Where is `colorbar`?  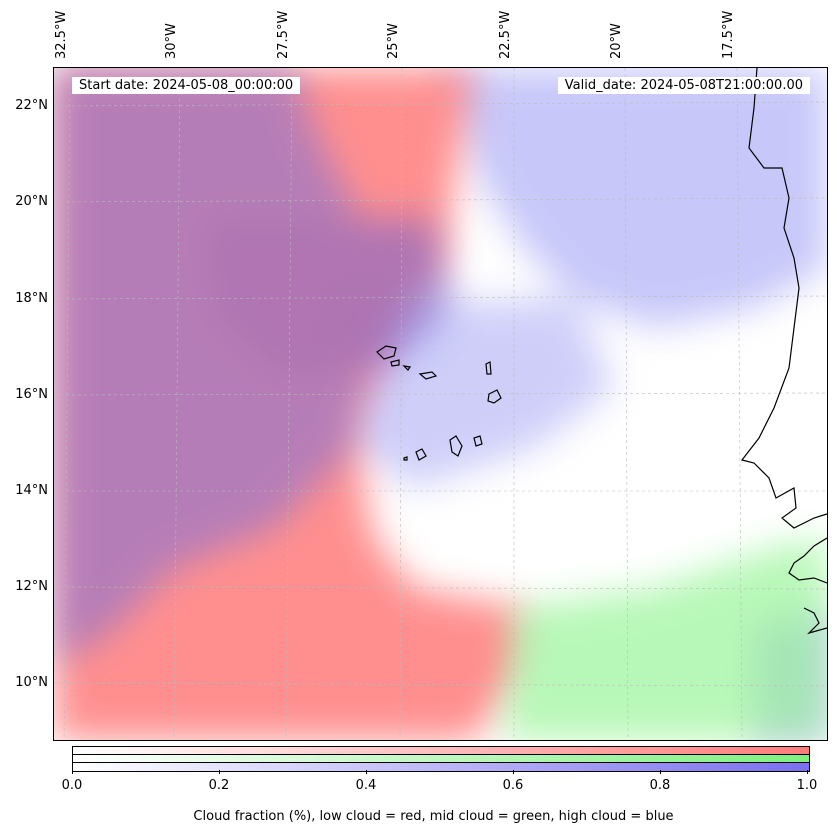 colorbar is located at coordinates (441, 759).